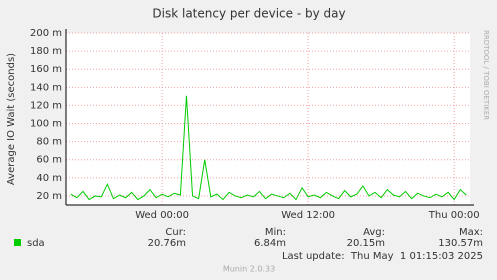 Image resolution: width=497 pixels, height=280 pixels. I want to click on x-tick-label: Wed 12:00, so click(308, 215).